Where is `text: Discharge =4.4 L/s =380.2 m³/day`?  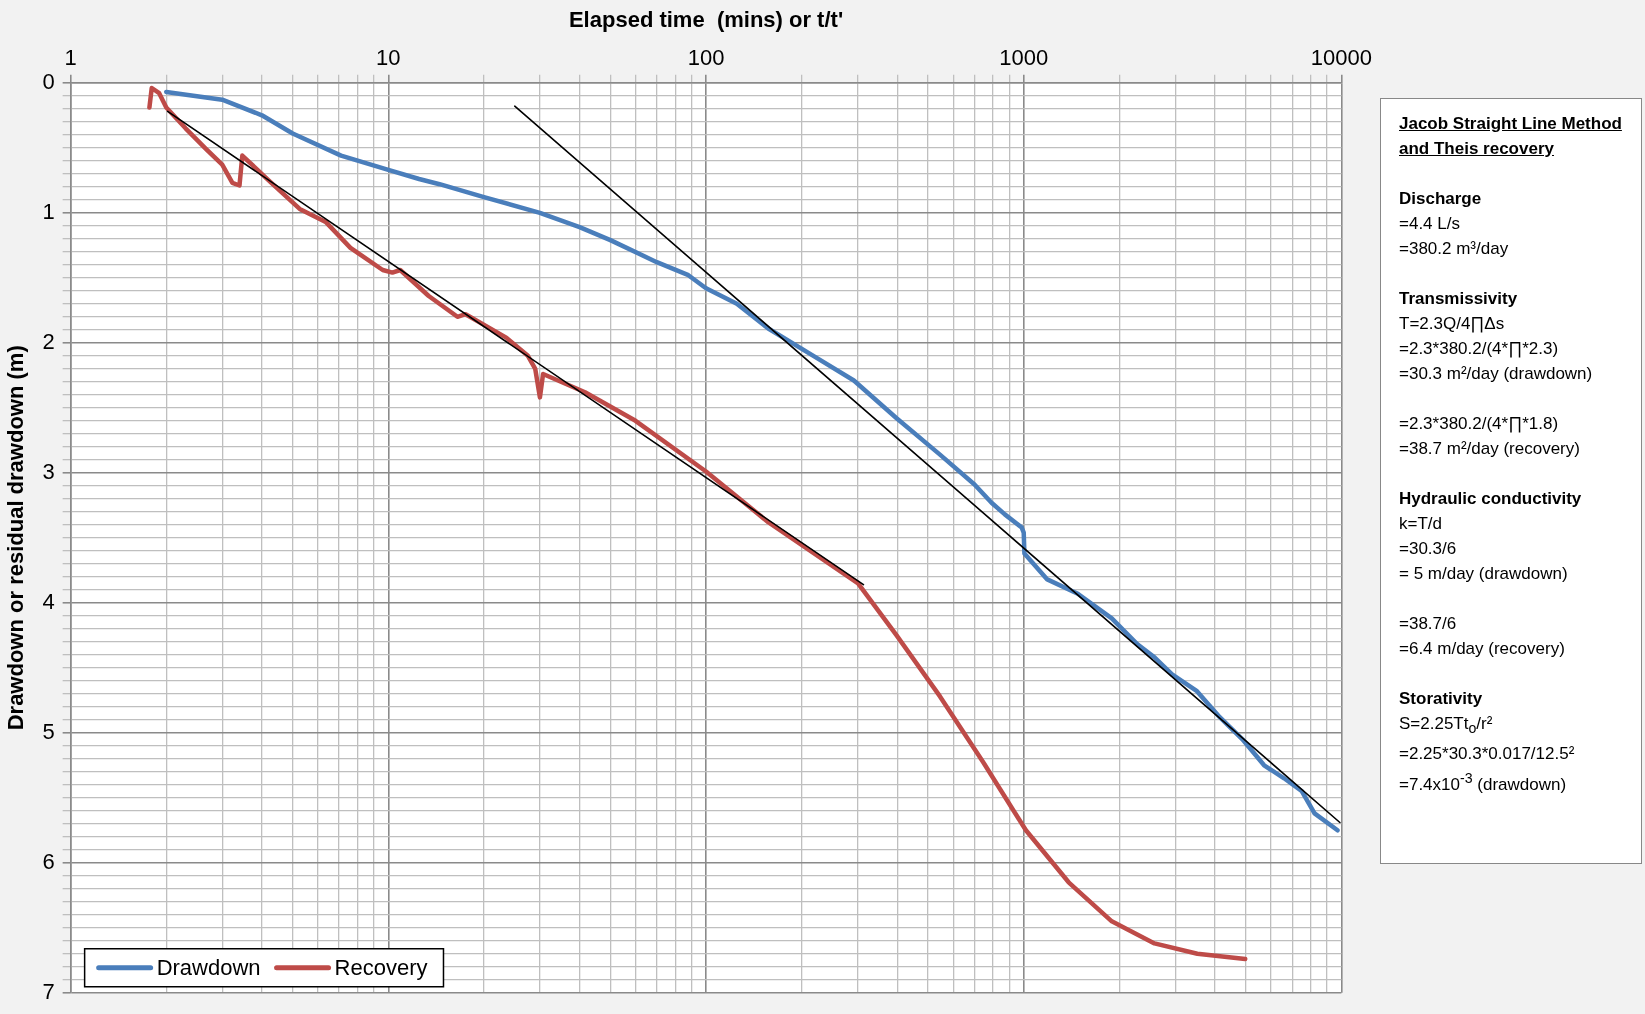 text: Discharge =4.4 L/s =380.2 m³/day is located at coordinates (1454, 224).